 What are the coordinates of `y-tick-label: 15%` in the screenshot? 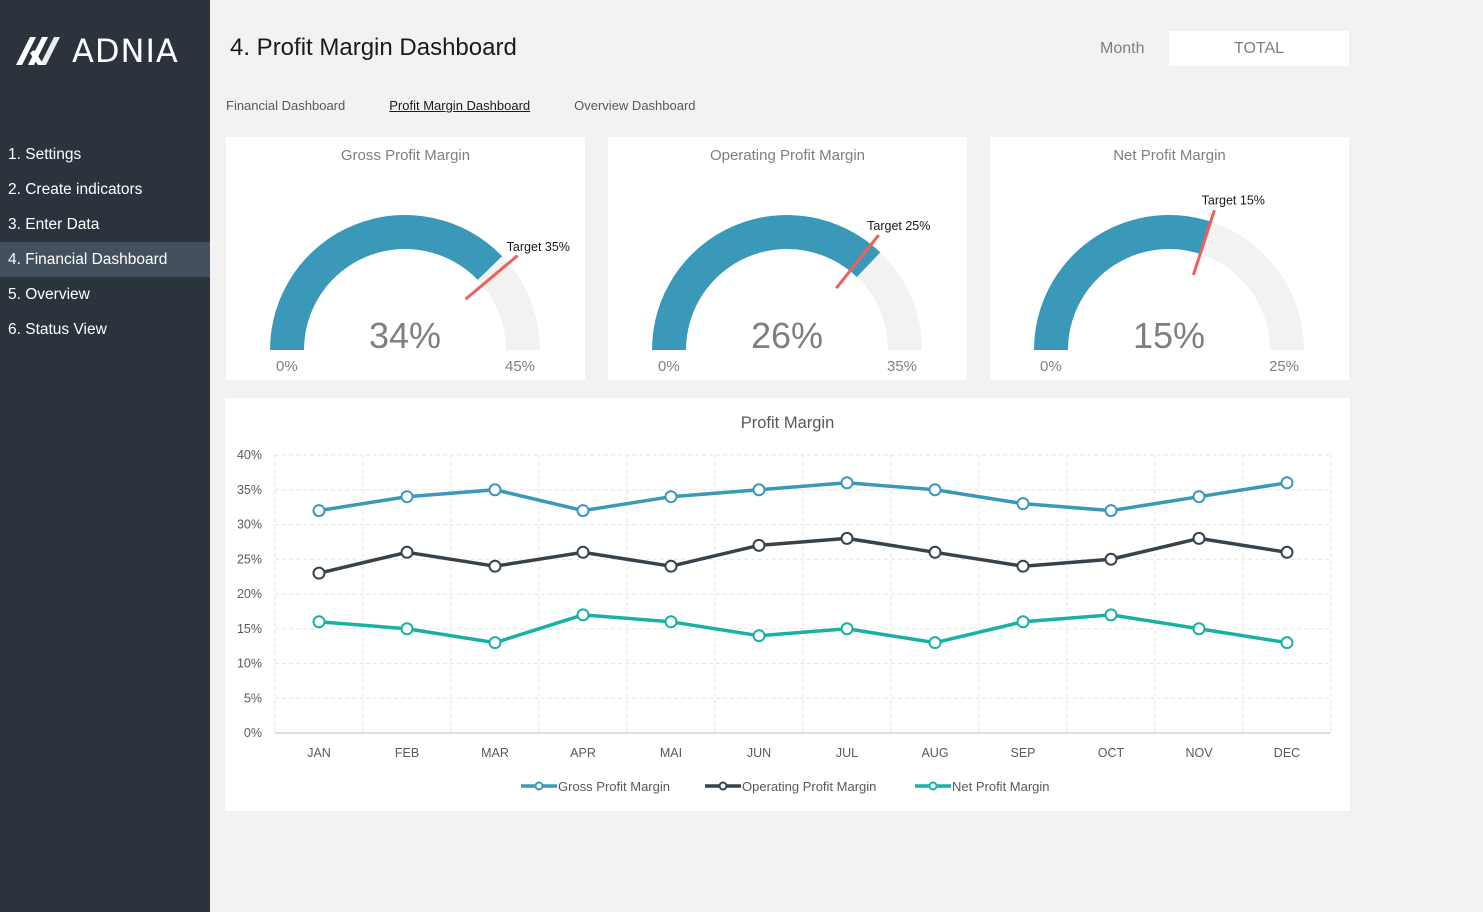 It's located at (249, 629).